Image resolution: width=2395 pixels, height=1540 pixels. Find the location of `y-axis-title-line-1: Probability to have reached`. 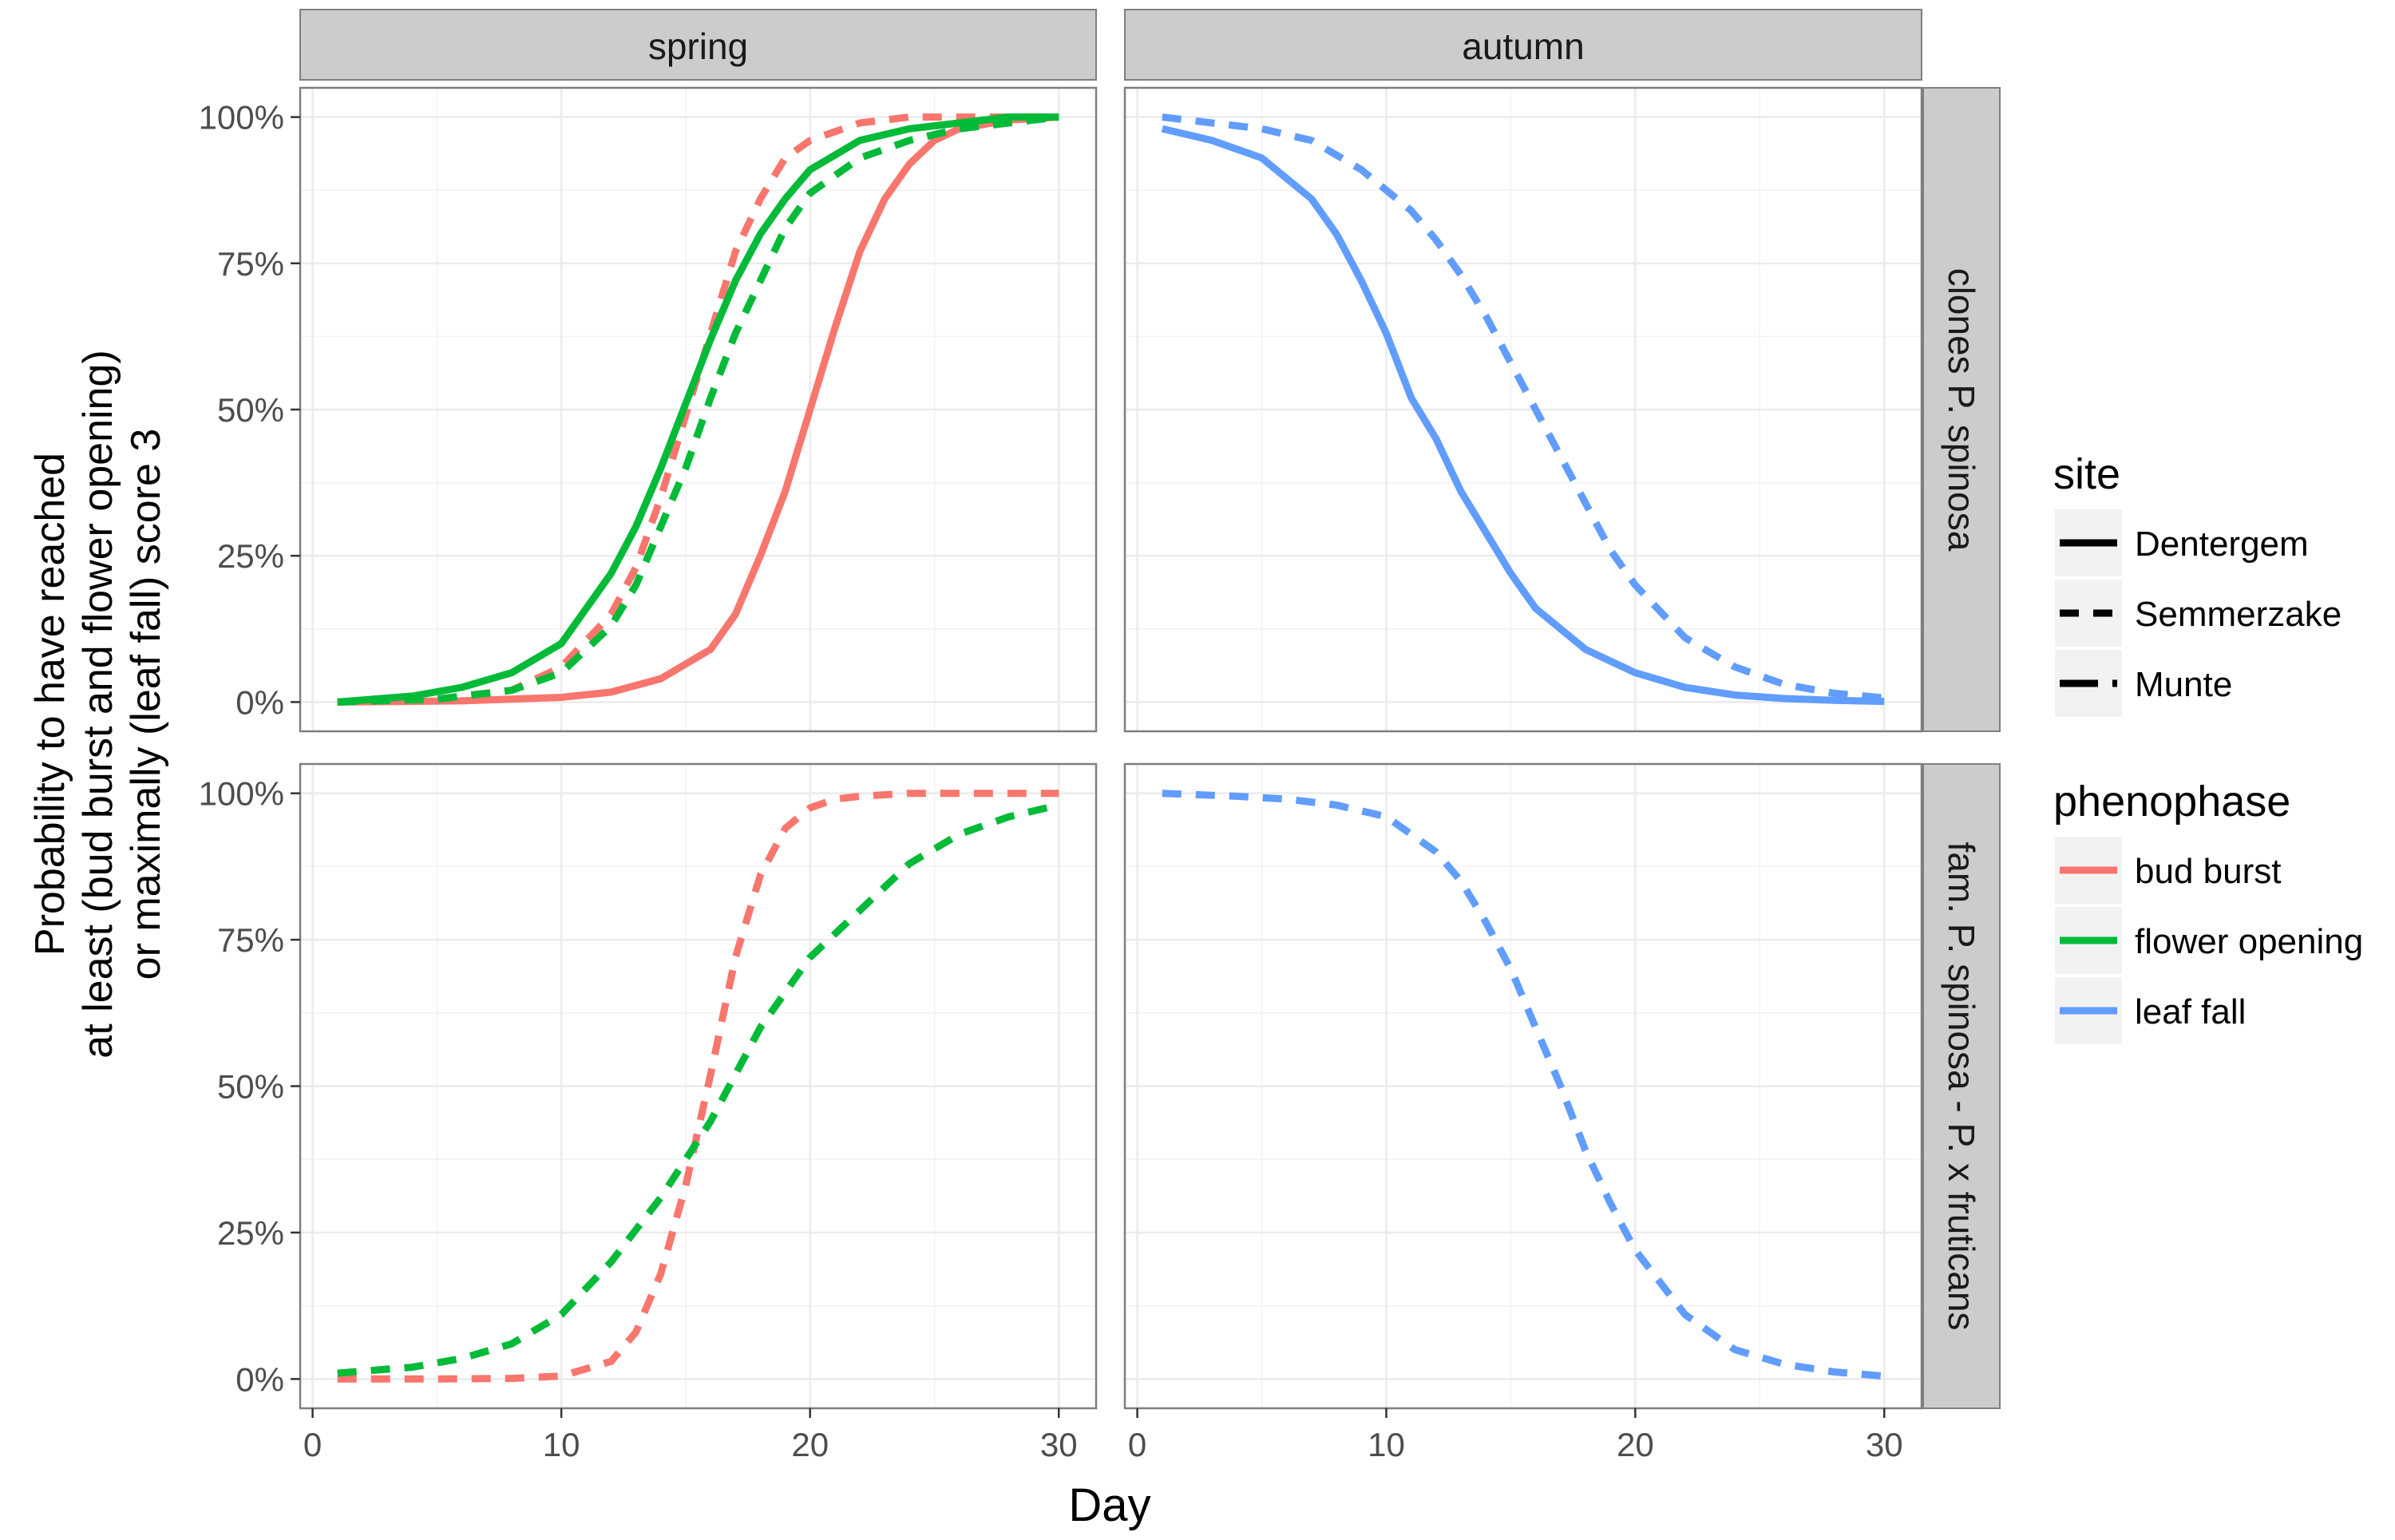

y-axis-title-line-1: Probability to have reached is located at coordinates (50, 704).